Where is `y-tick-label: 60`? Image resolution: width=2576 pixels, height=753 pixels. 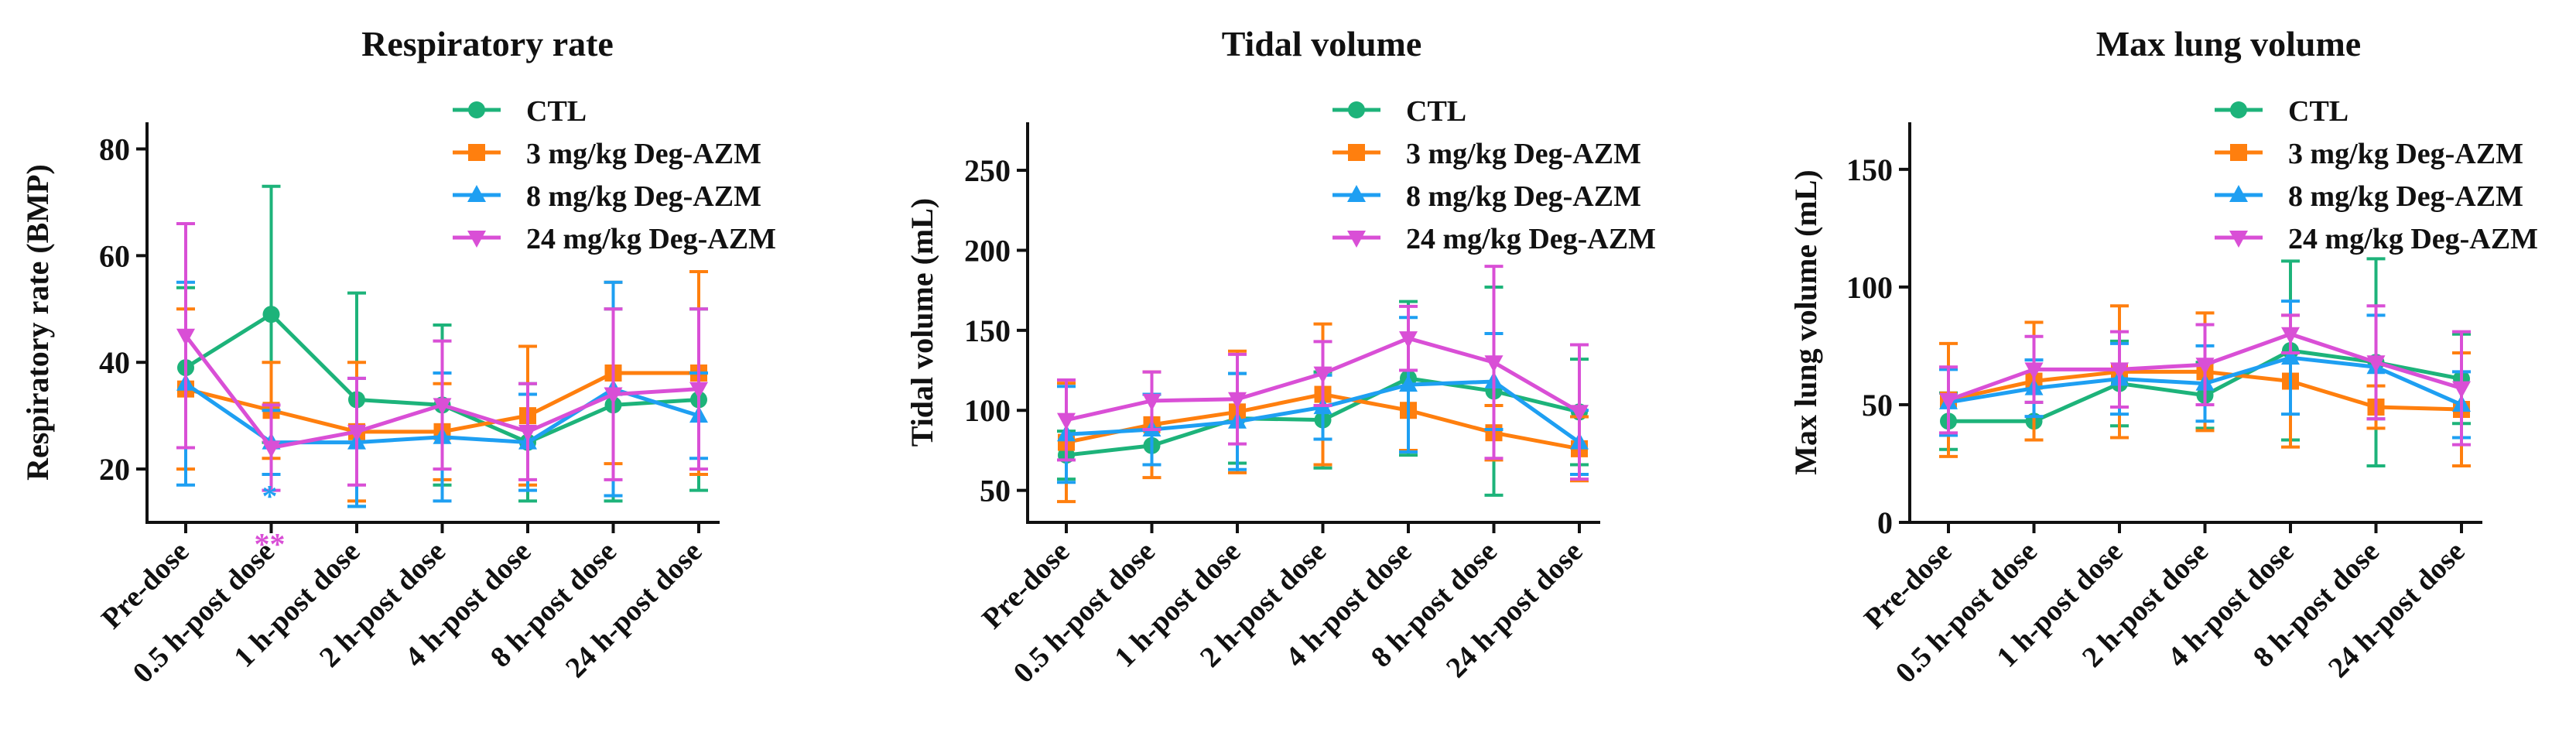 y-tick-label: 60 is located at coordinates (115, 255).